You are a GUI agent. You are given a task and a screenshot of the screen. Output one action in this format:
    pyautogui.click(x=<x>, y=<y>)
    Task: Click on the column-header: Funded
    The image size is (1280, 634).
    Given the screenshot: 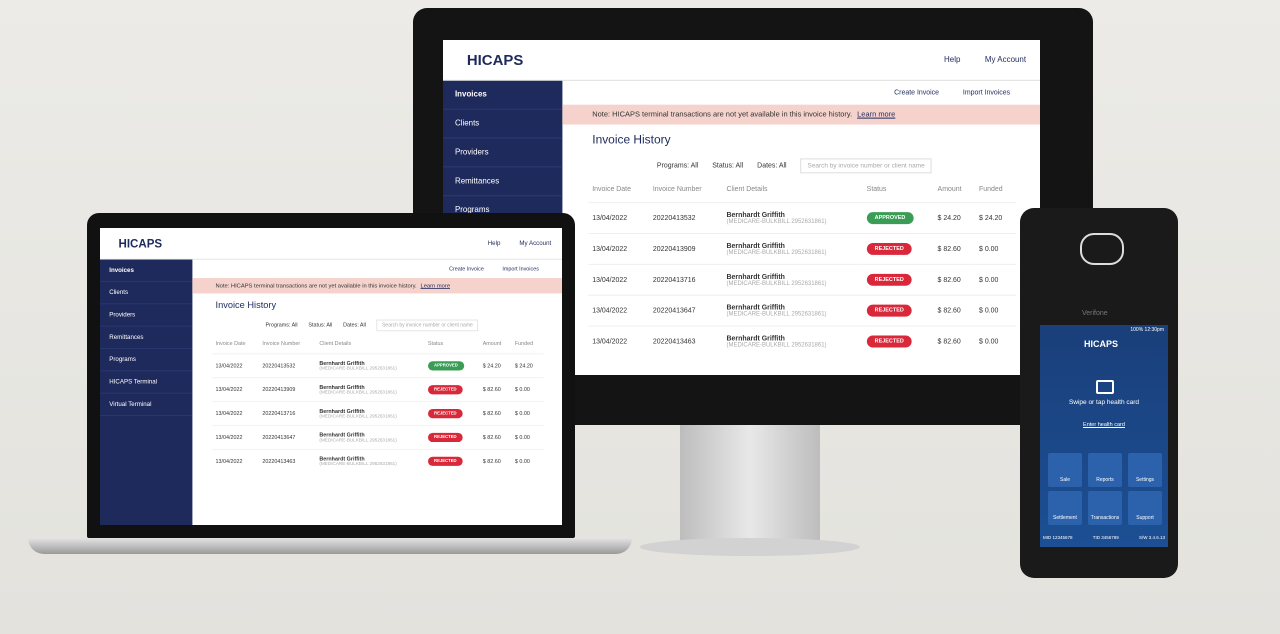 What is the action you would take?
    pyautogui.click(x=524, y=343)
    